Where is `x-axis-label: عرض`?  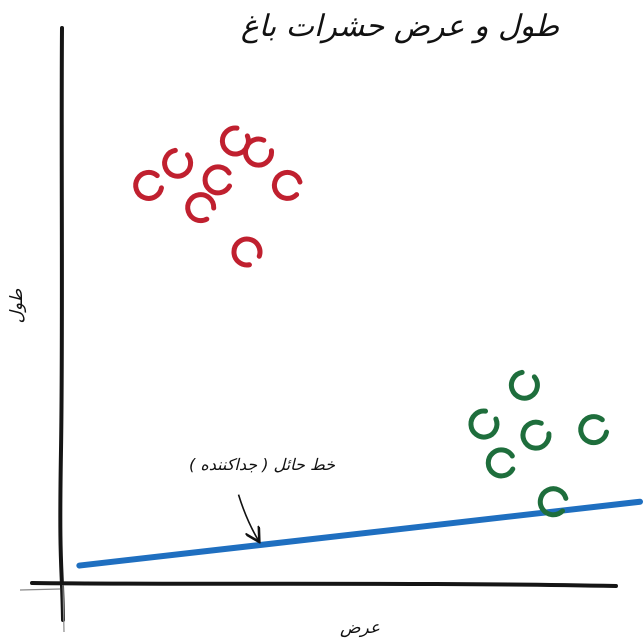 x-axis-label: عرض is located at coordinates (360, 628).